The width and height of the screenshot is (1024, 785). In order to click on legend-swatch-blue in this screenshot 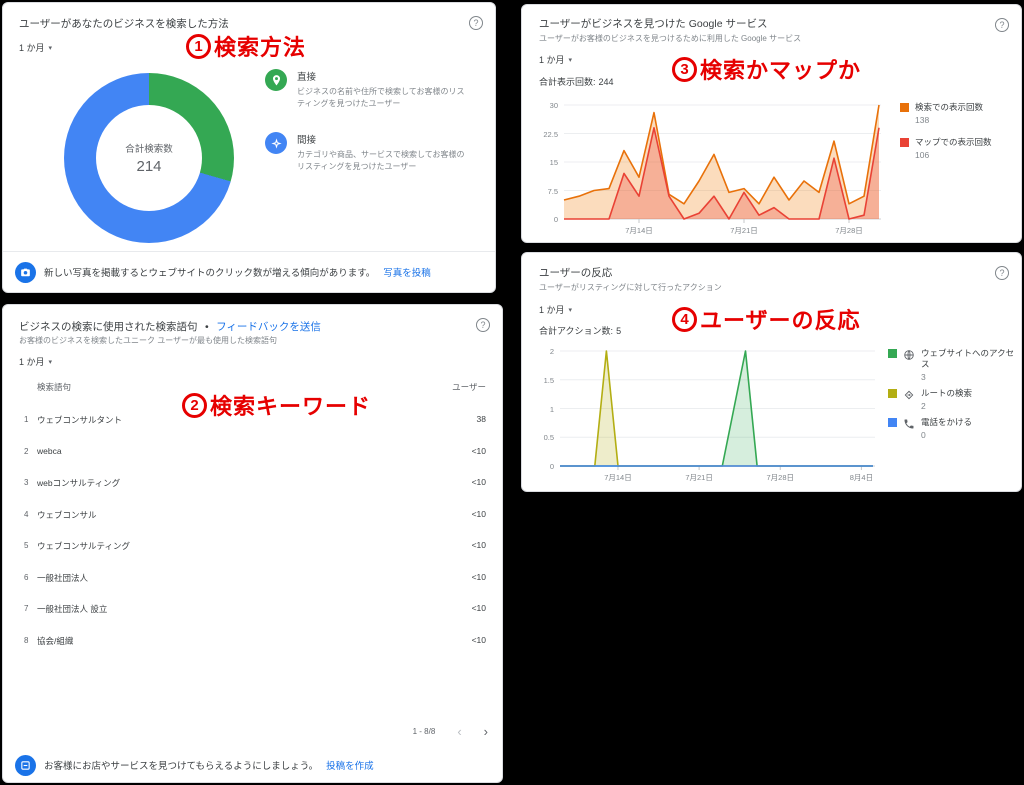, I will do `click(892, 422)`.